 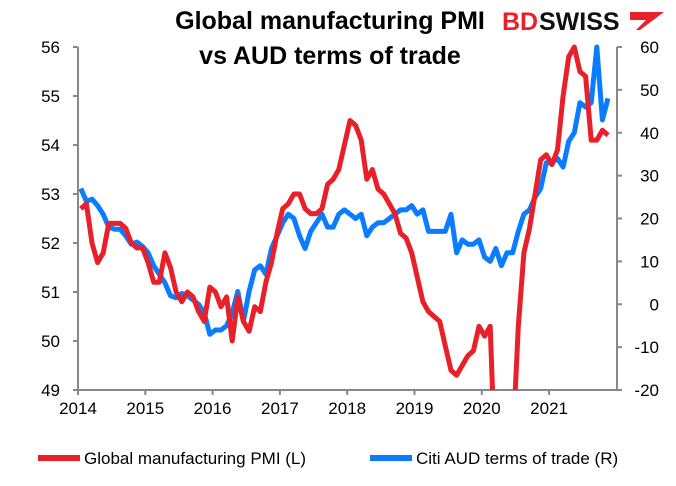 What do you see at coordinates (646, 347) in the screenshot?
I see `right-tick-label: -10` at bounding box center [646, 347].